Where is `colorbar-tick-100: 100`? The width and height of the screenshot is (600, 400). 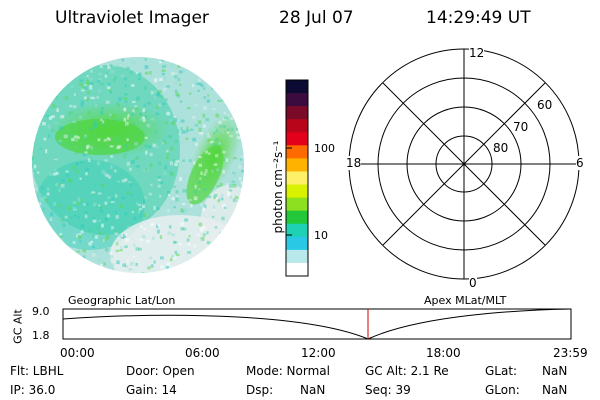 colorbar-tick-100: 100 is located at coordinates (324, 148).